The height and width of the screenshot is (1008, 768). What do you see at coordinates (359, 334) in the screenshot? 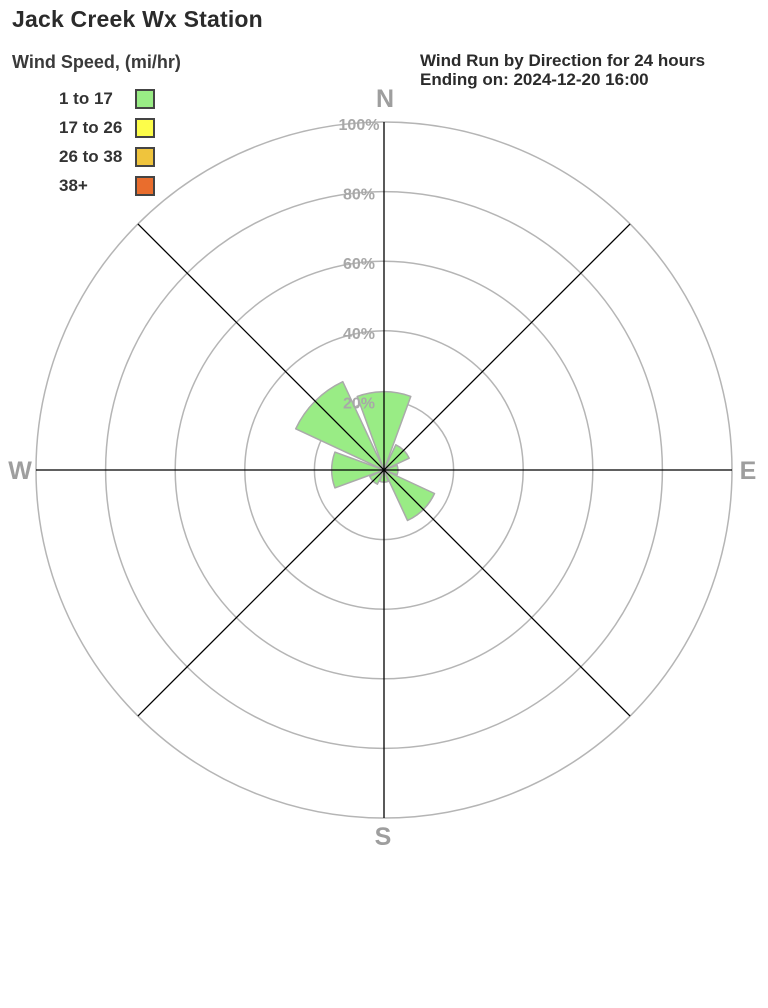
I see `ring-tick-label-40: 40%` at bounding box center [359, 334].